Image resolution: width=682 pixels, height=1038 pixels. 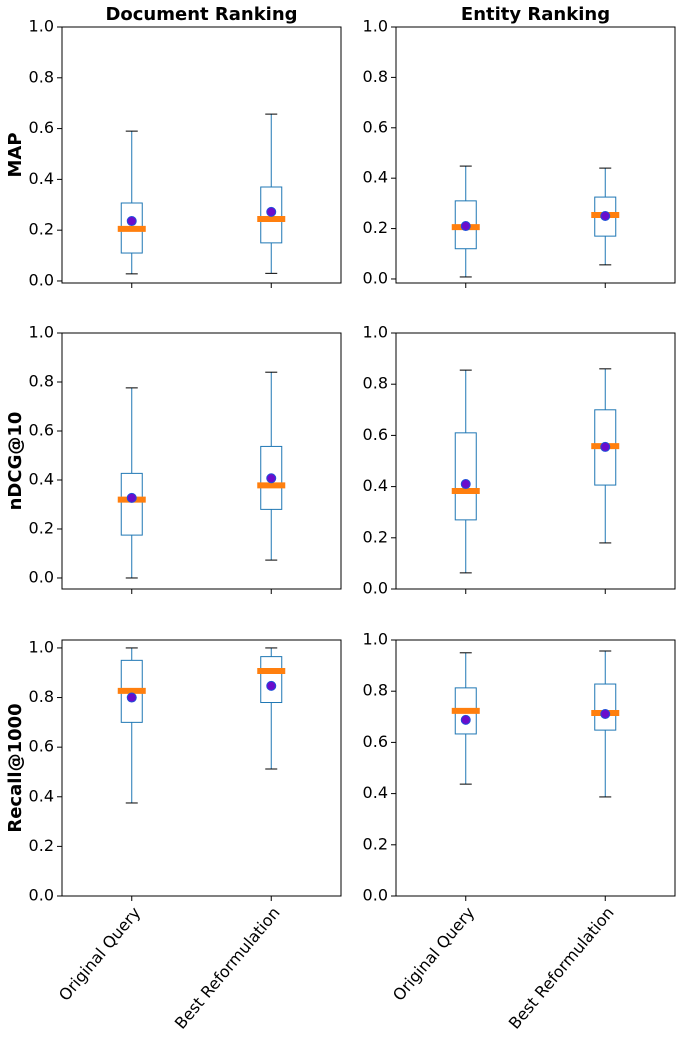 What do you see at coordinates (15, 461) in the screenshot?
I see `y-axis-label: nDCG@10` at bounding box center [15, 461].